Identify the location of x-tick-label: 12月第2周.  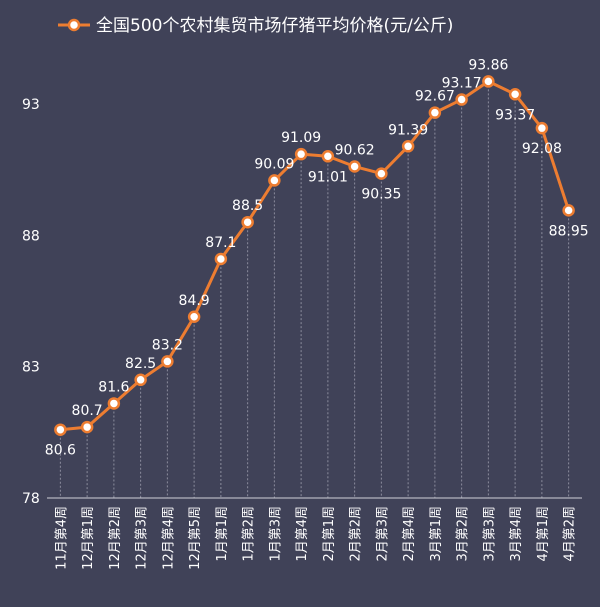
(115, 538).